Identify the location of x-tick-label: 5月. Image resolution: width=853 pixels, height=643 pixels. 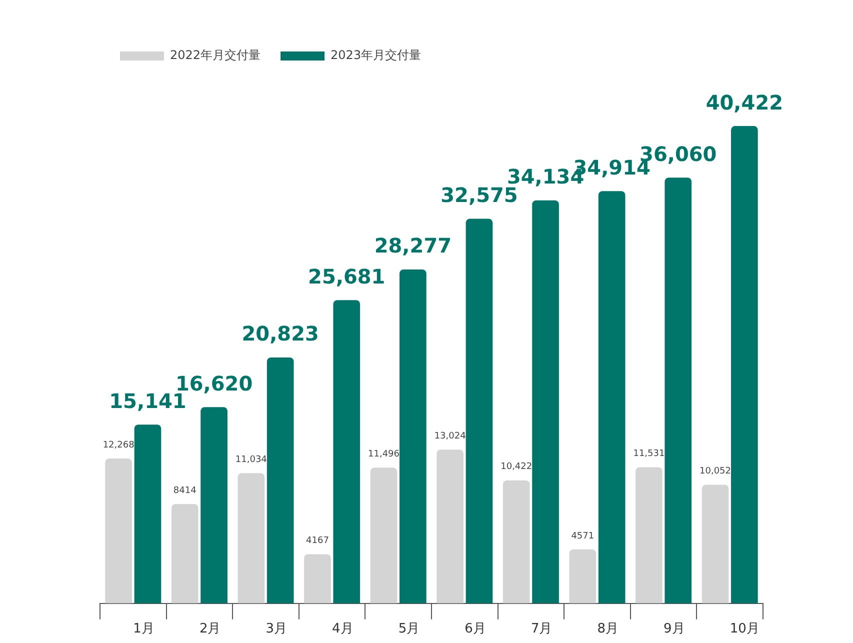
(409, 629).